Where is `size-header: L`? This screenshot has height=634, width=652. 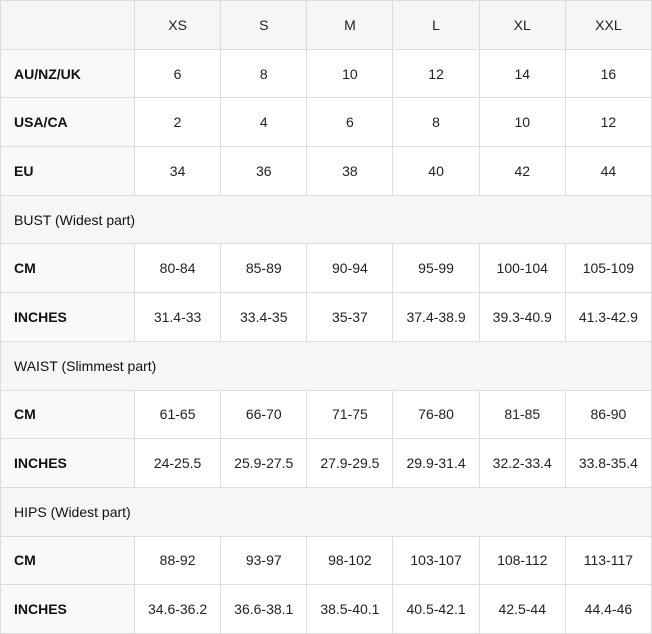 size-header: L is located at coordinates (436, 25).